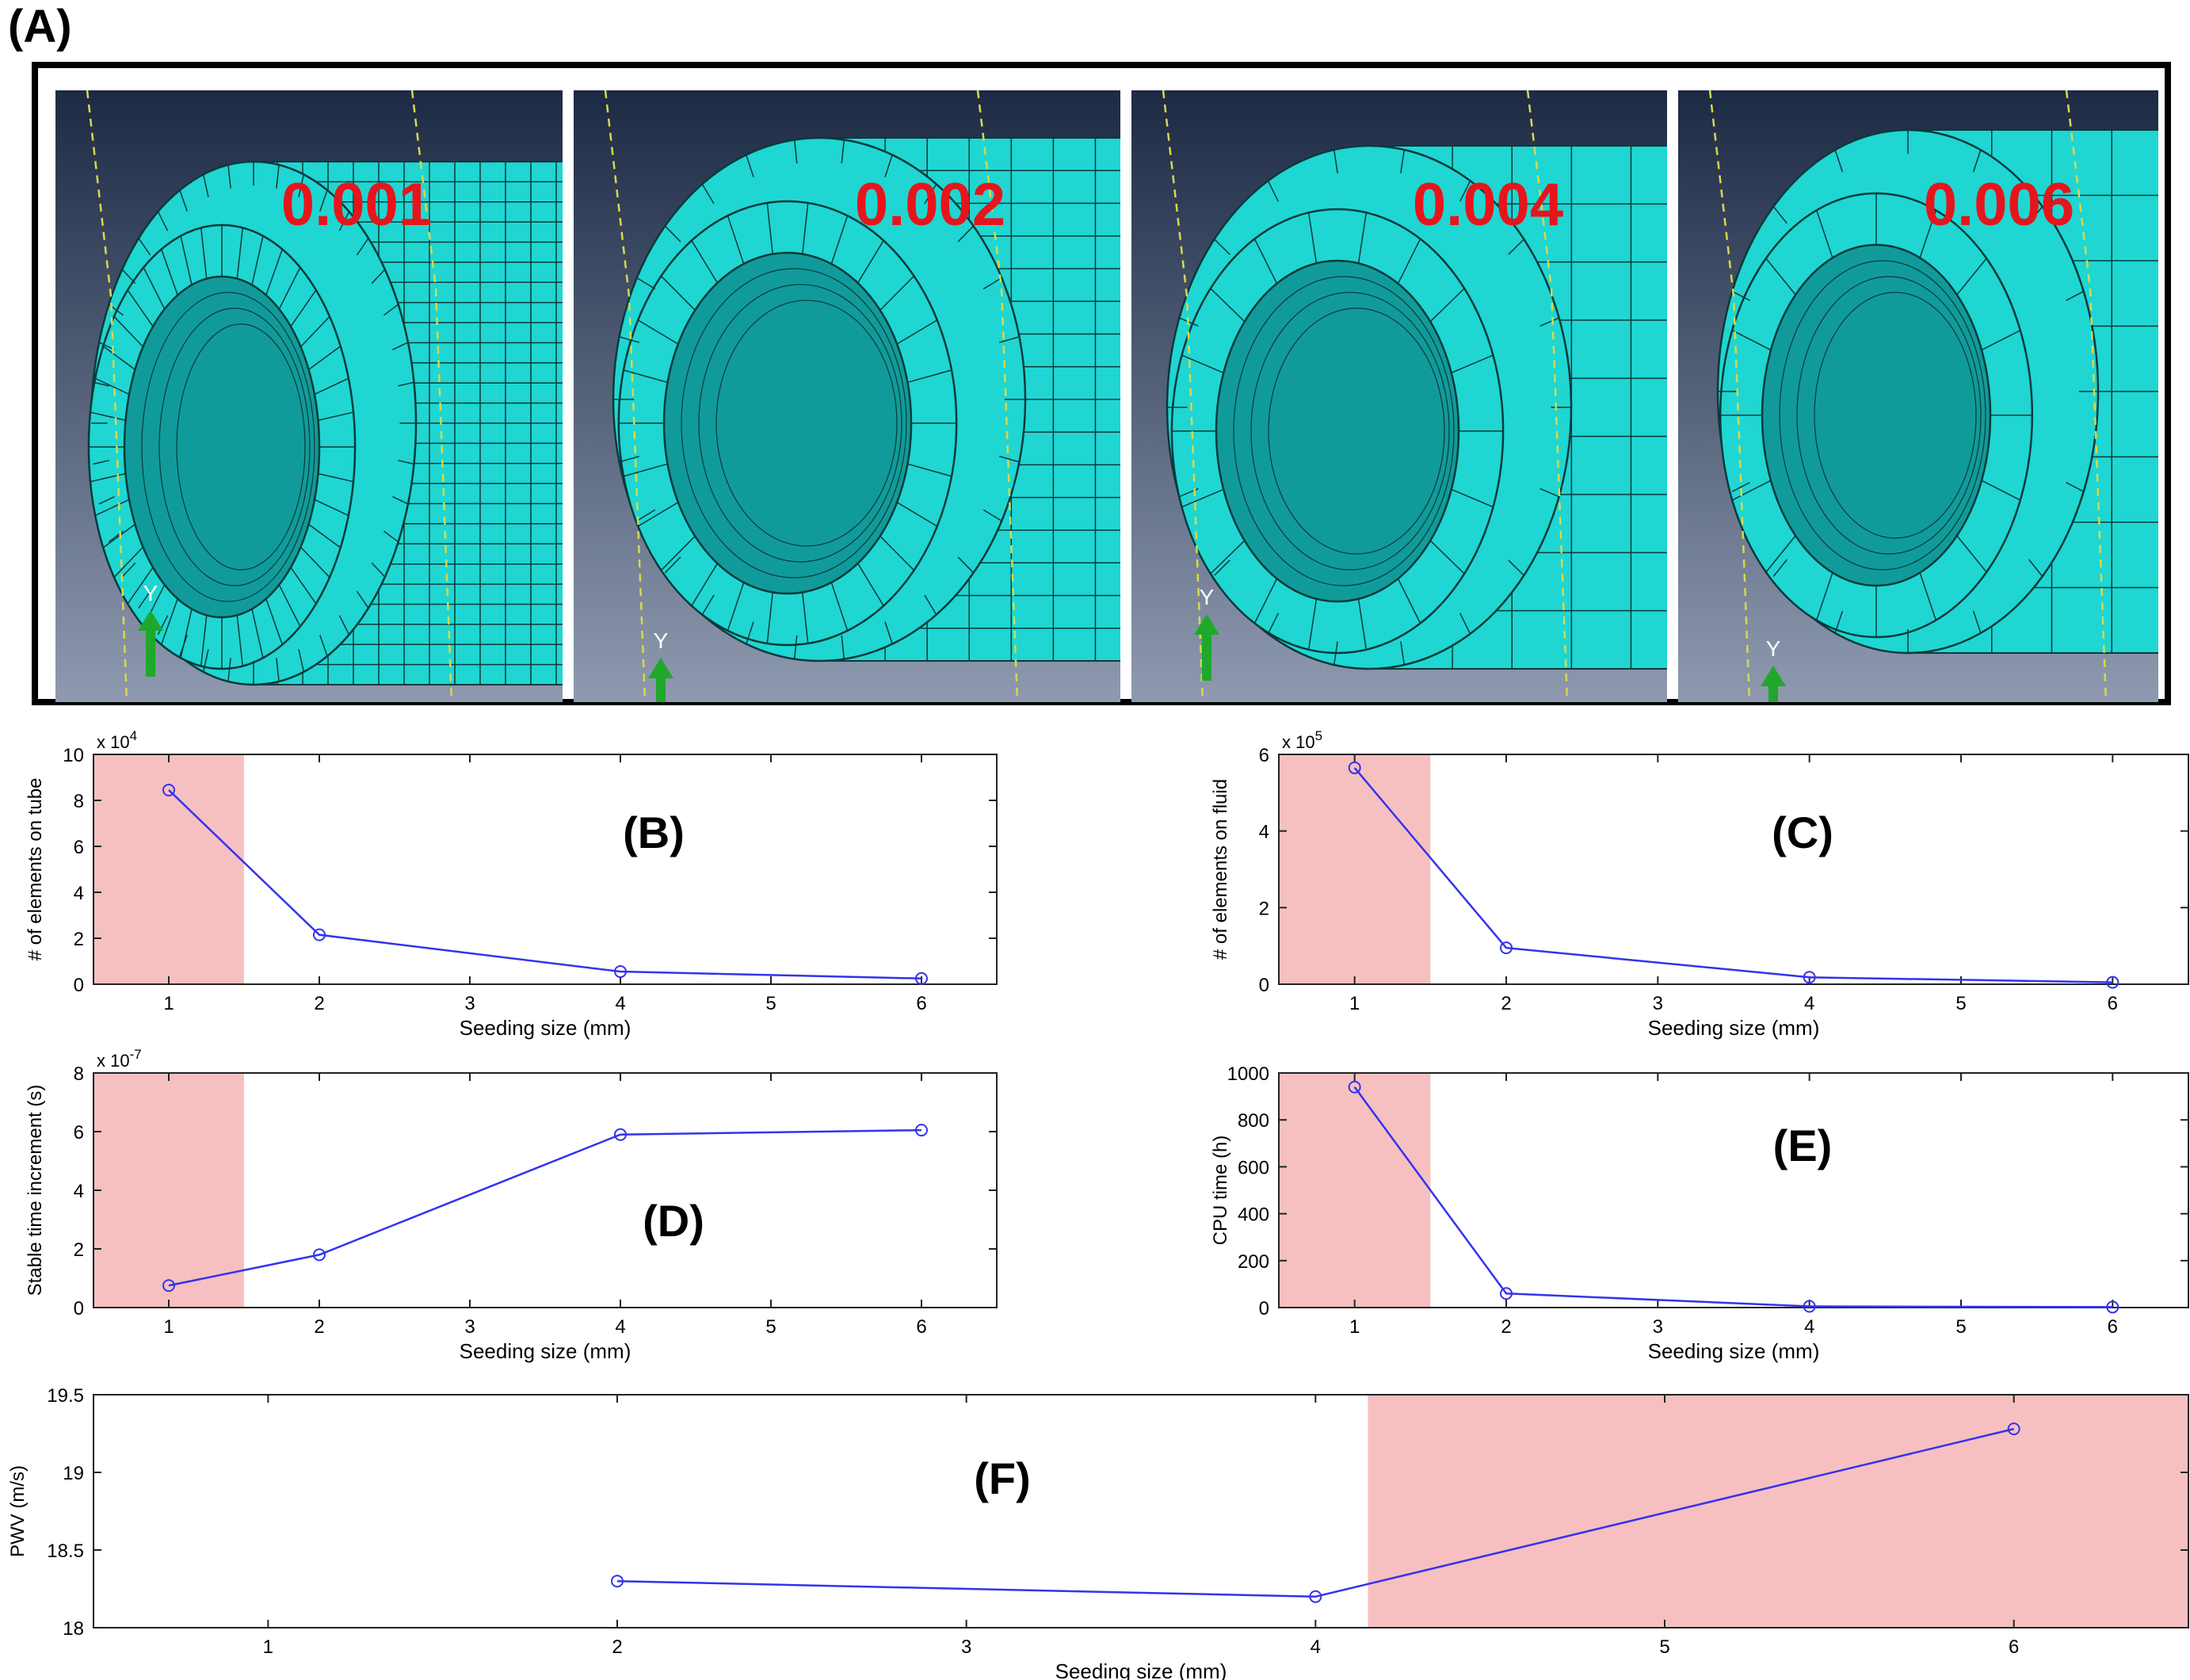 The image size is (2190, 1680). Describe the element at coordinates (930, 205) in the screenshot. I see `seeding-label: 0.002` at that location.